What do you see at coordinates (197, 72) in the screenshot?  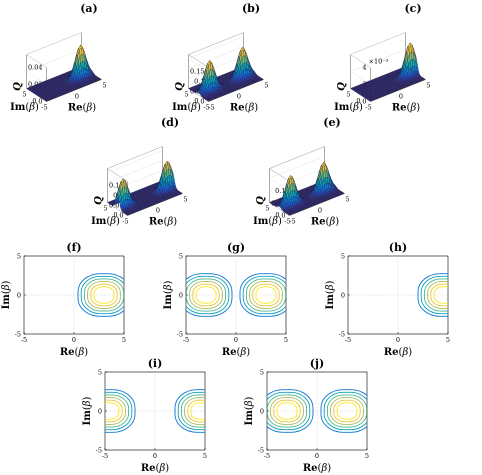 I see `z-tick-label: 0.15` at bounding box center [197, 72].